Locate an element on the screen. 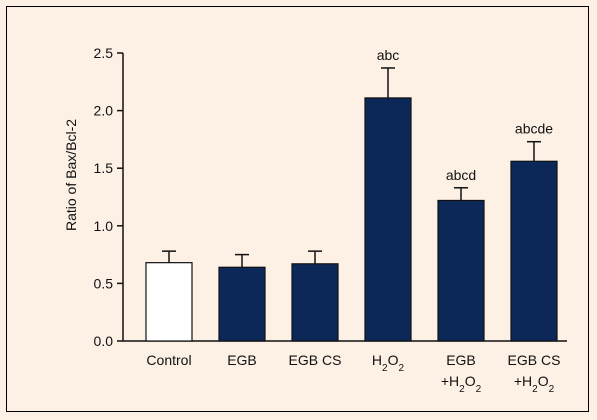  y-tick-label: 2.0 is located at coordinates (104, 111).